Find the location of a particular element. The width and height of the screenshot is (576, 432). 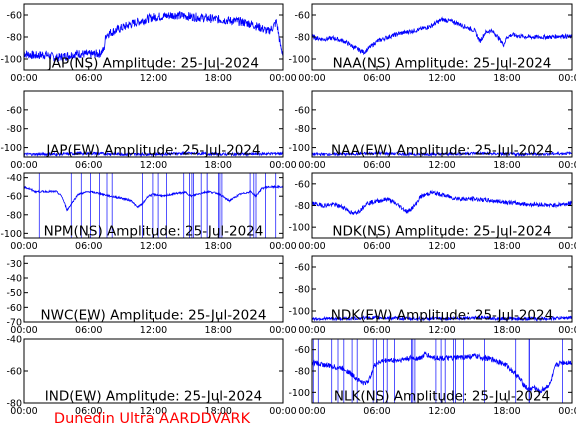

panel-title: NDK(EW) Amplitude: 25-Jul-2024 is located at coordinates (442, 316).